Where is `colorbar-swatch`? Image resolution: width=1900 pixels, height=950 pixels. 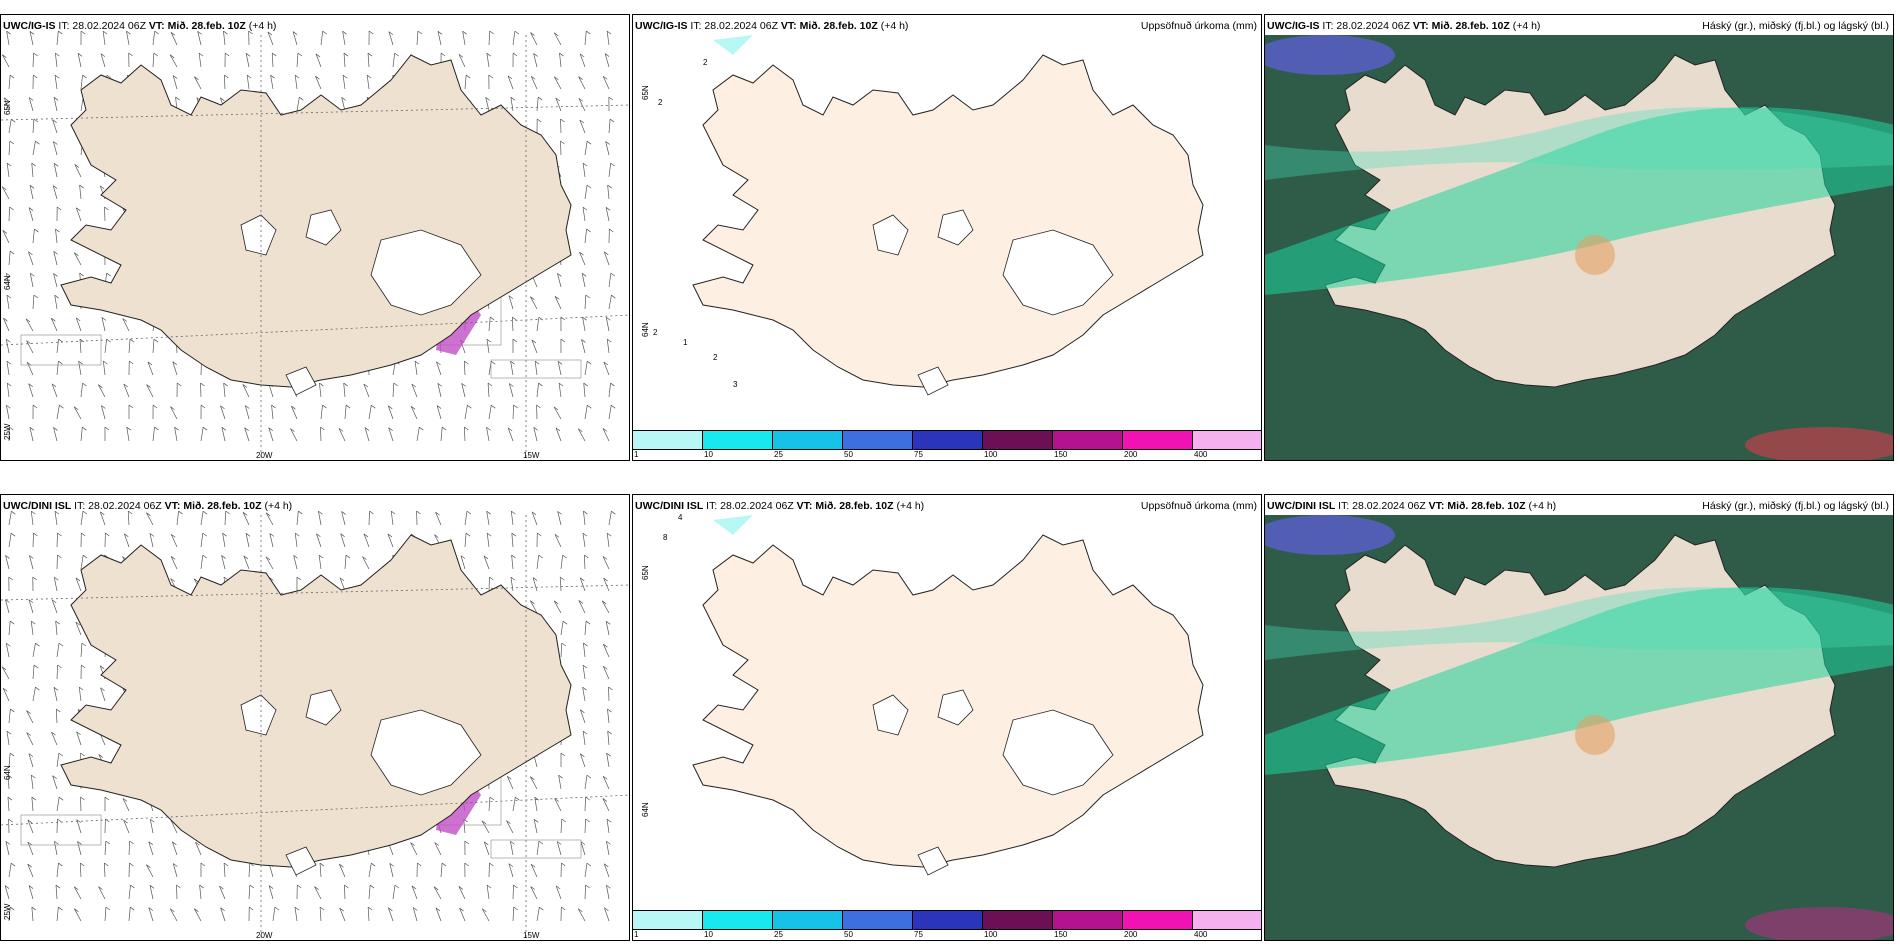
colorbar-swatch is located at coordinates (738, 920).